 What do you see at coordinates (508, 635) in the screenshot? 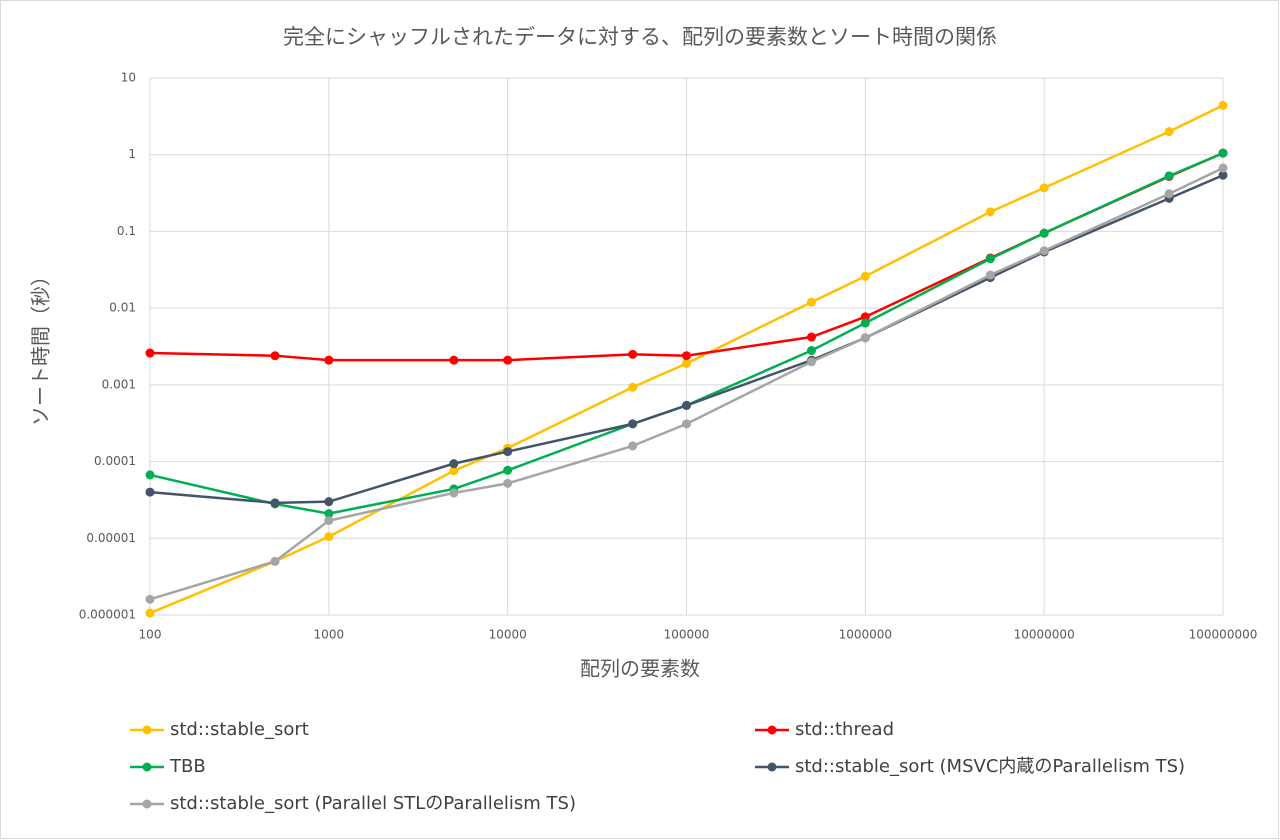
I see `x-tick-label: 10000` at bounding box center [508, 635].